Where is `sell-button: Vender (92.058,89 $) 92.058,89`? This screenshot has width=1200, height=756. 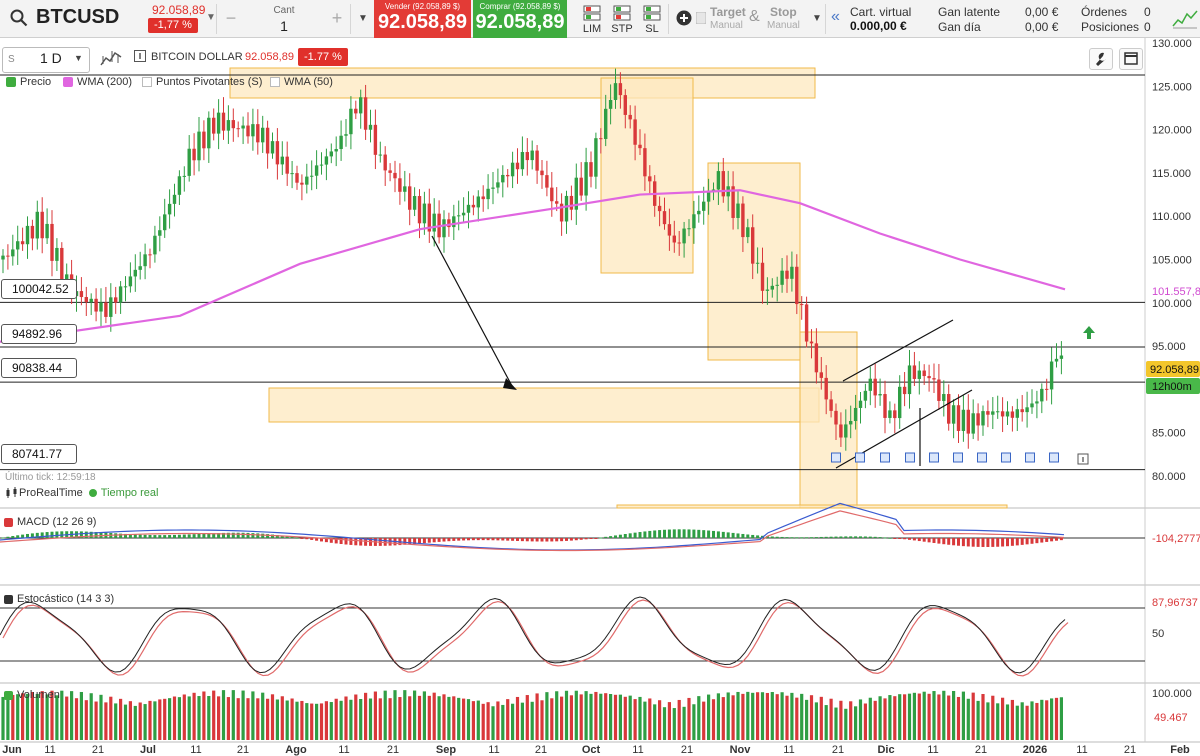
sell-button: Vender (92.058,89 $) 92.058,89 is located at coordinates (422, 19).